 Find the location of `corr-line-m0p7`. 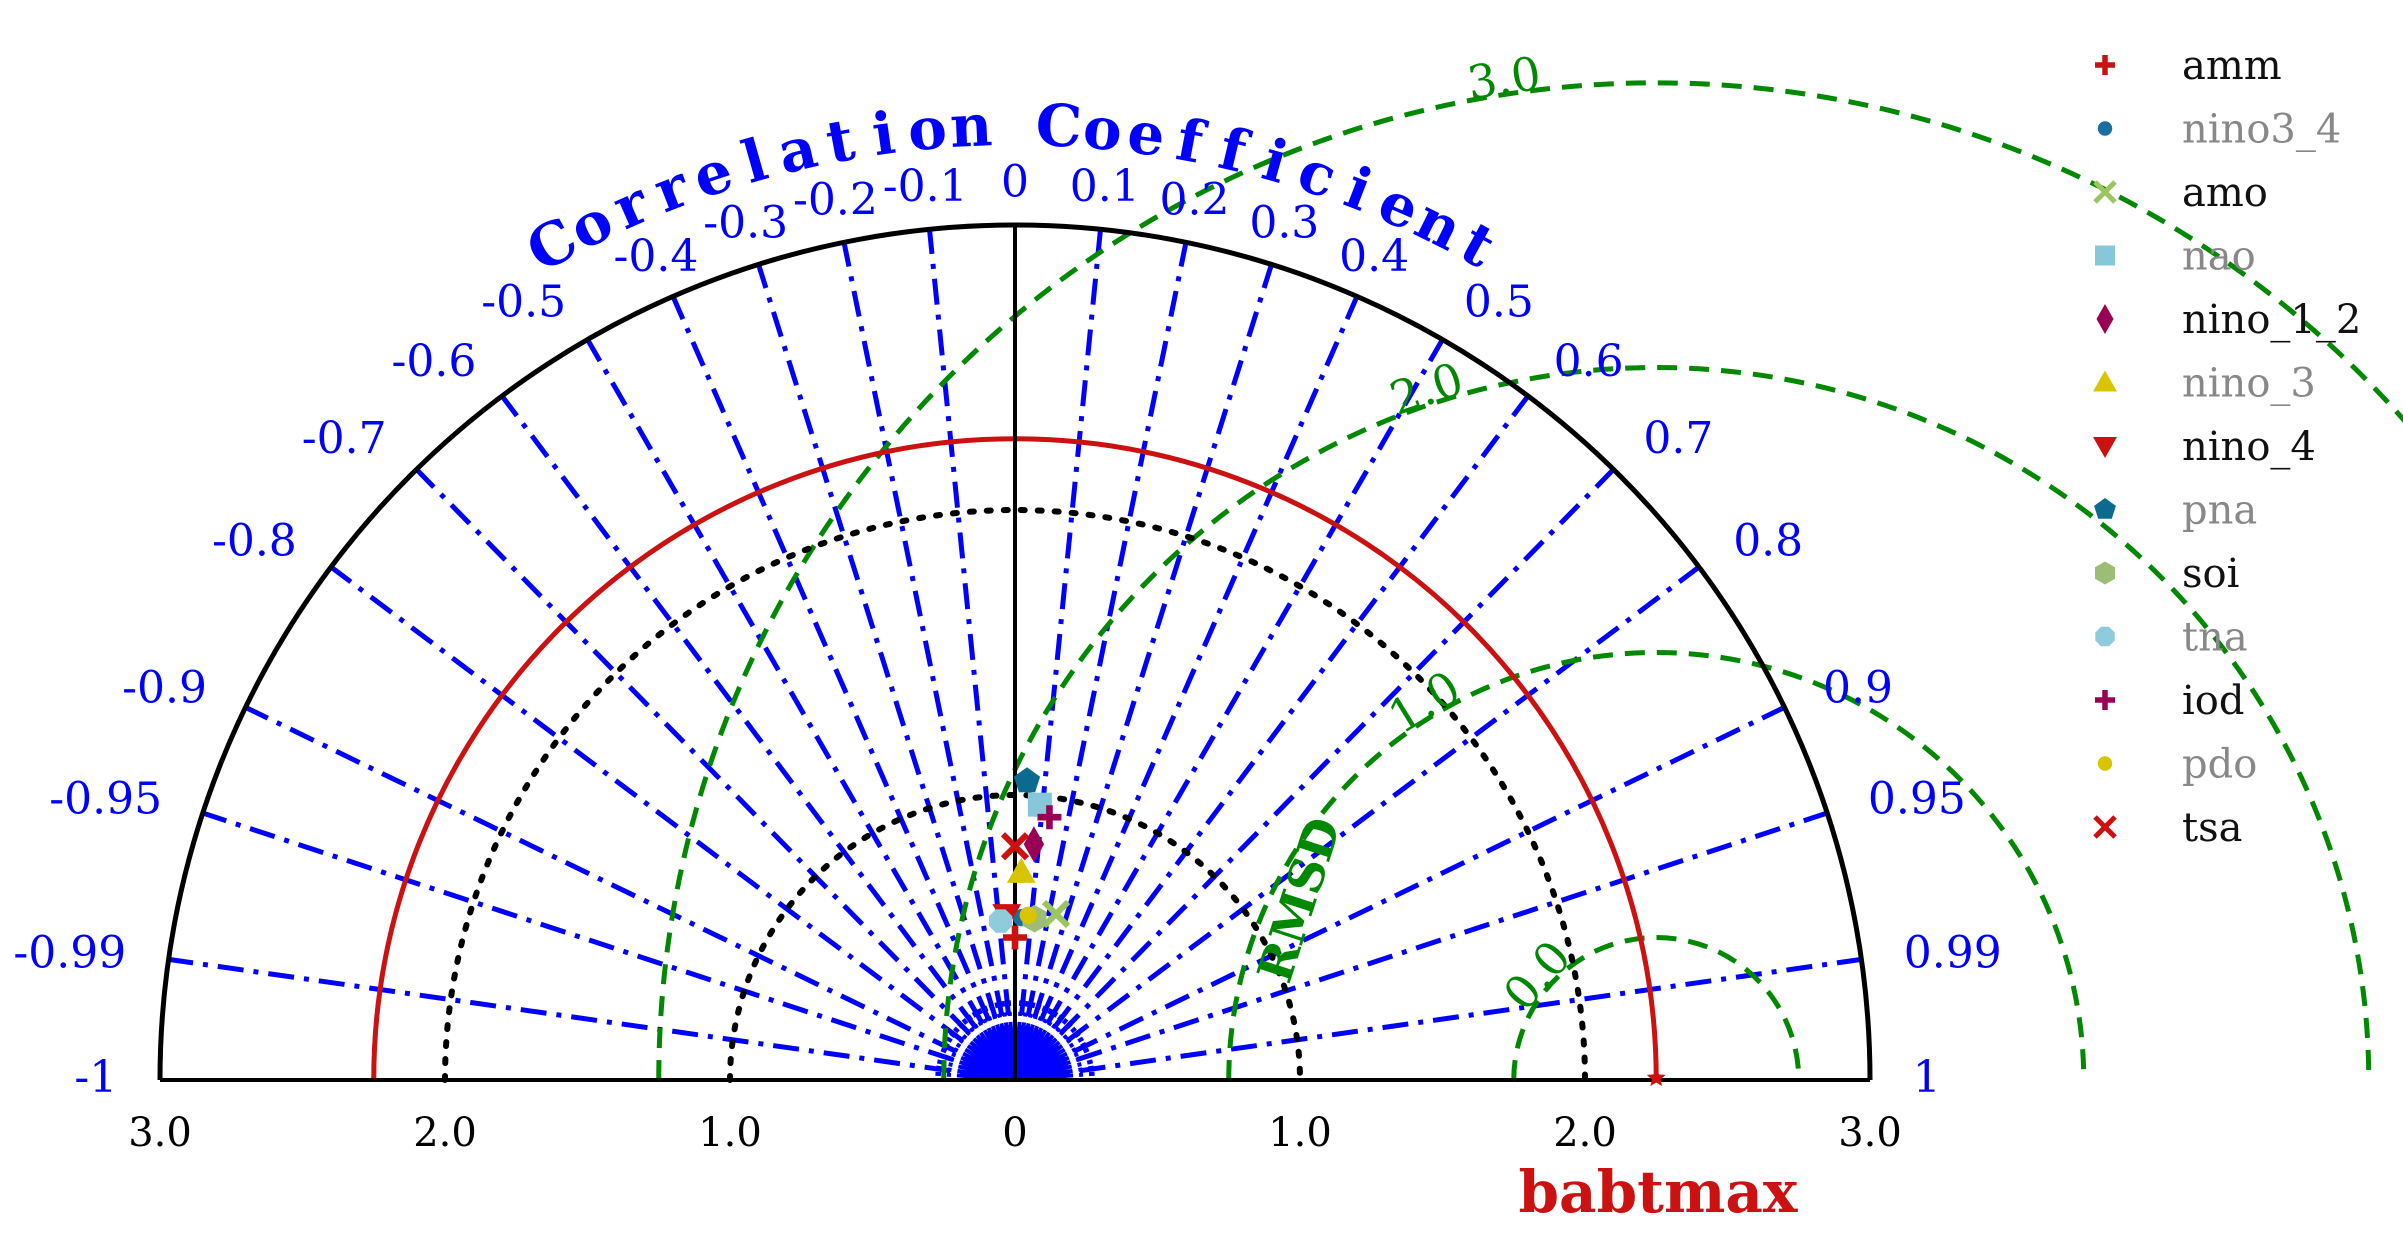

corr-line-m0p7 is located at coordinates (710, 769).